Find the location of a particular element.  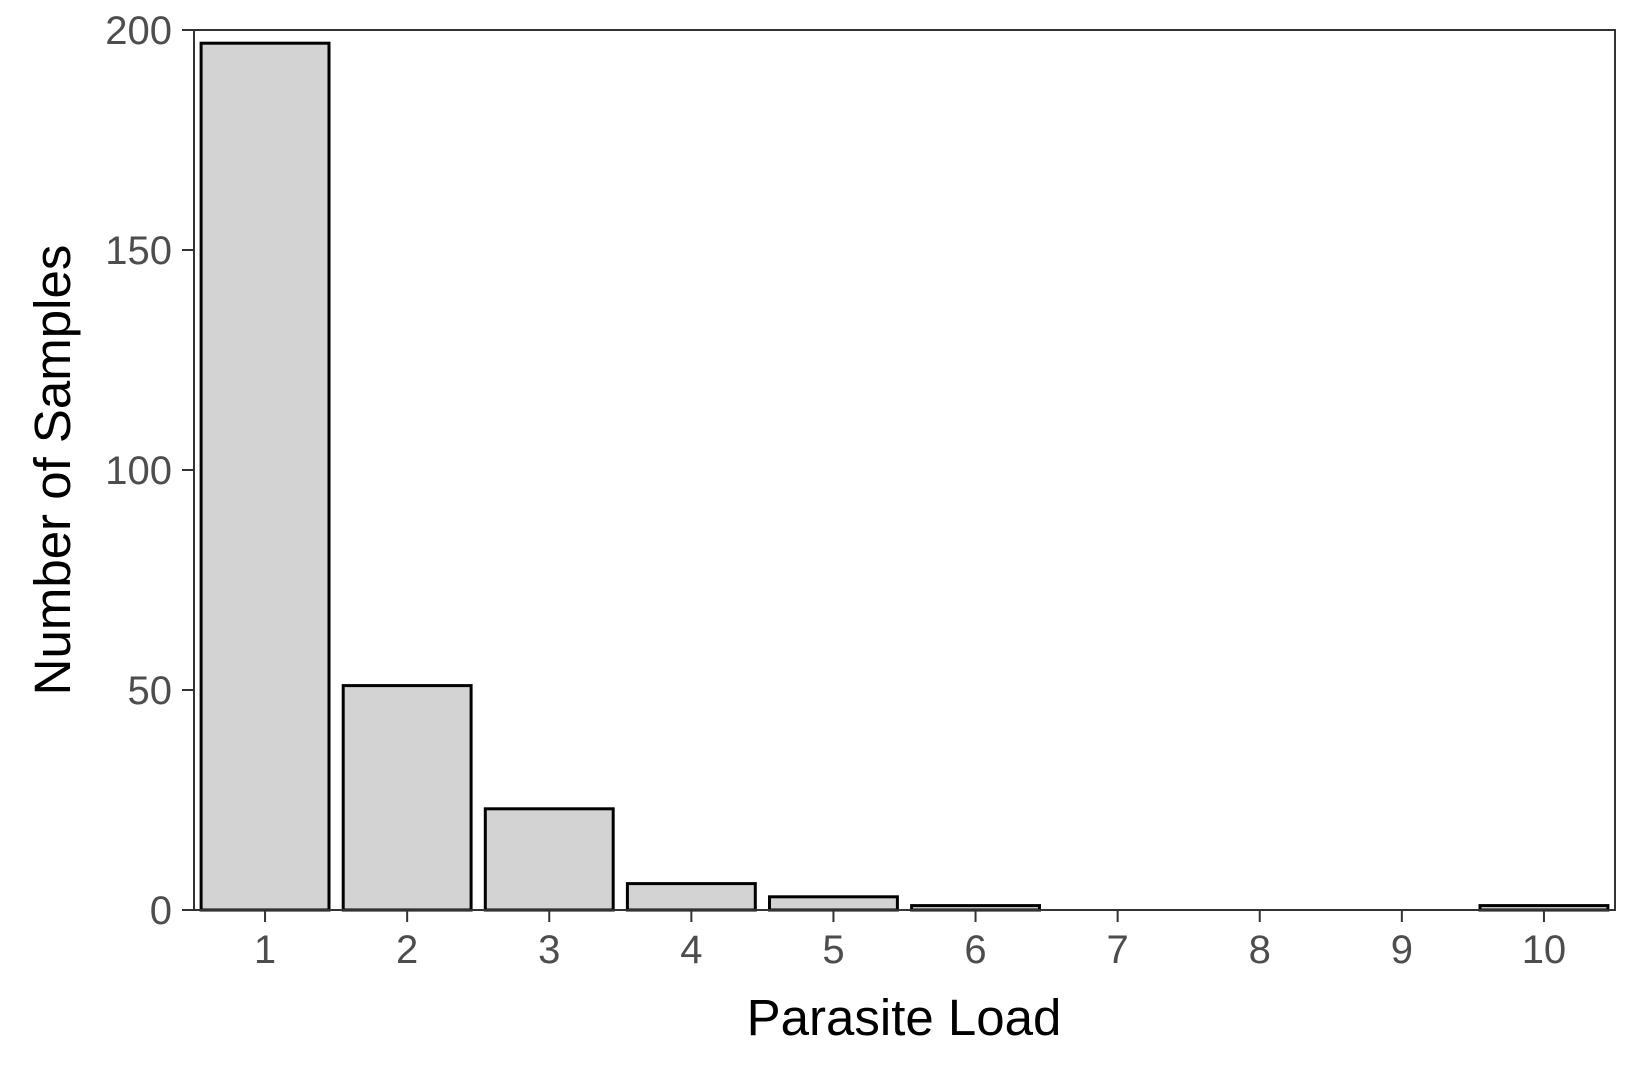

y-axis: 0 50 100 150 200 is located at coordinates (149, 471).